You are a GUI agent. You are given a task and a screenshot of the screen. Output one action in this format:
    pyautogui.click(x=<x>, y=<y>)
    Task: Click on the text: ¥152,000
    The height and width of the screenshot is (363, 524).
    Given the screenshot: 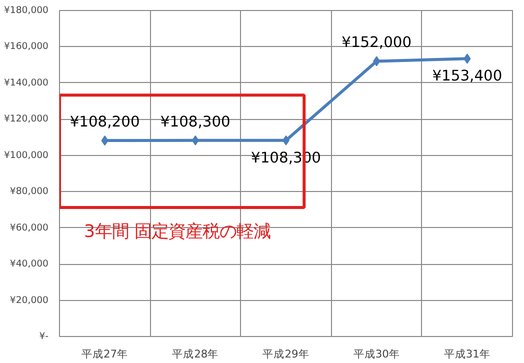 What is the action you would take?
    pyautogui.click(x=377, y=43)
    